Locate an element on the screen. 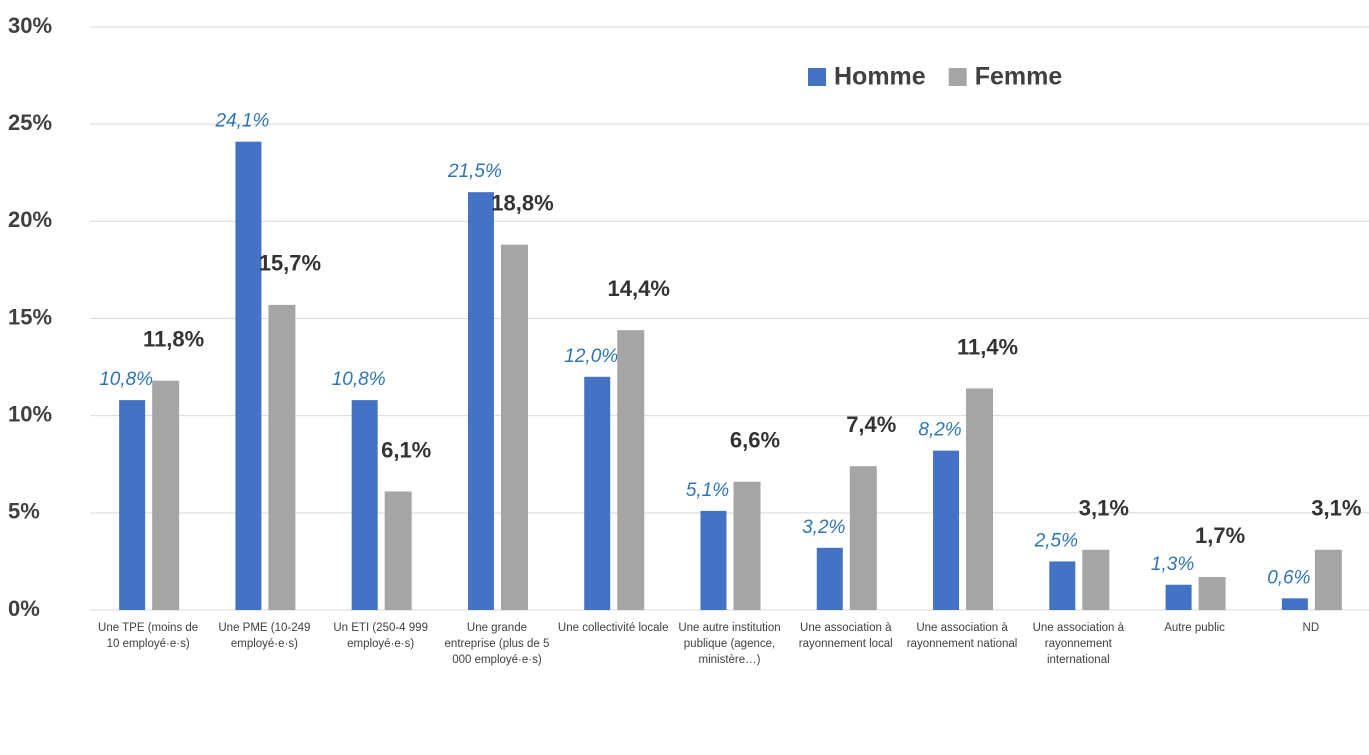 Image resolution: width=1369 pixels, height=755 pixels. y-tick-label: 15% is located at coordinates (30, 316).